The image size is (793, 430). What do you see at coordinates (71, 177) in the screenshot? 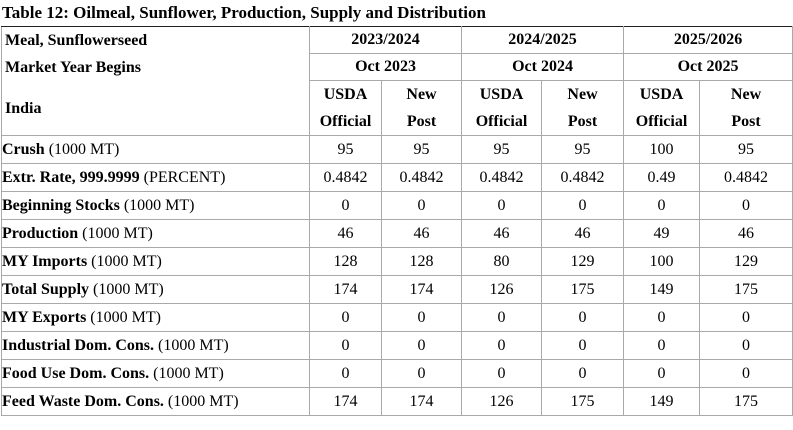
I see `row-label-name: Extr. Rate, 999.9999` at bounding box center [71, 177].